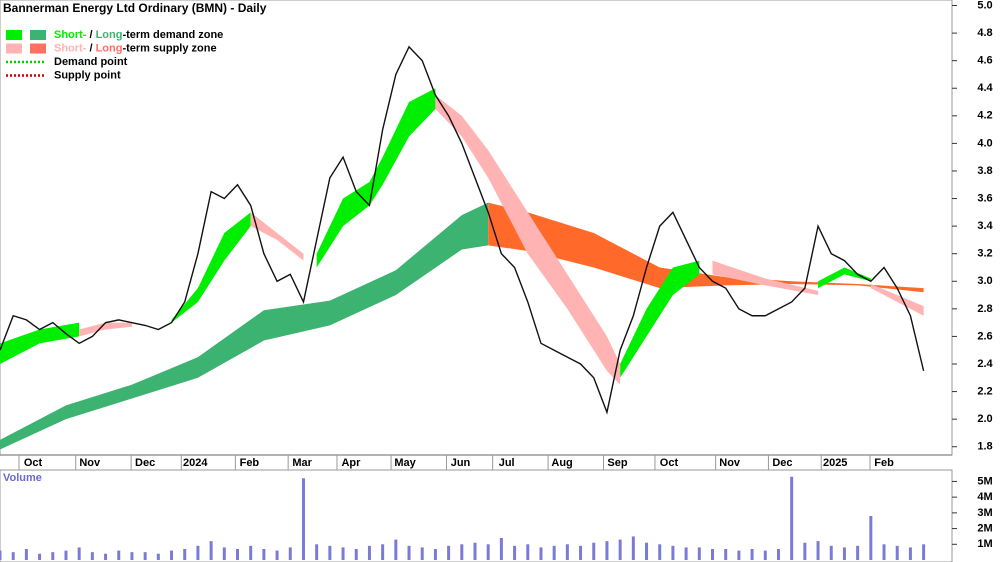 This screenshot has width=1000, height=562. I want to click on y-tick-label: 4.0, so click(984, 143).